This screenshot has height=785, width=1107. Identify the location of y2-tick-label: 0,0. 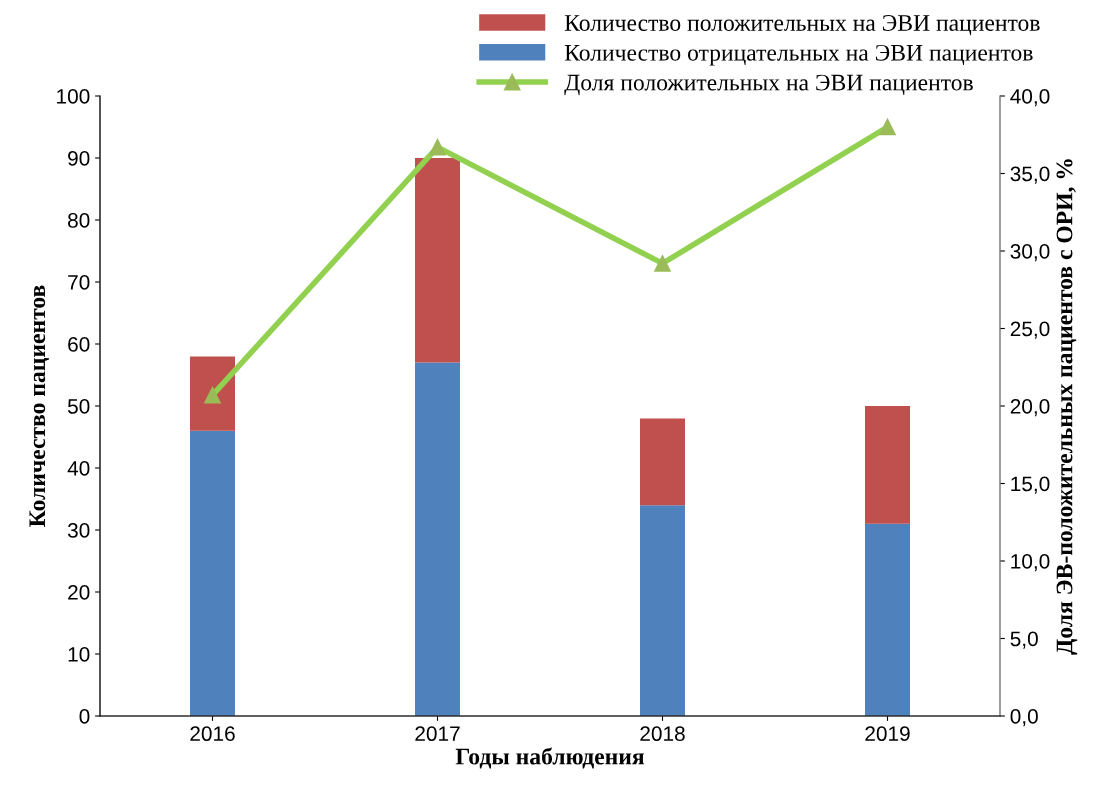
(1024, 718).